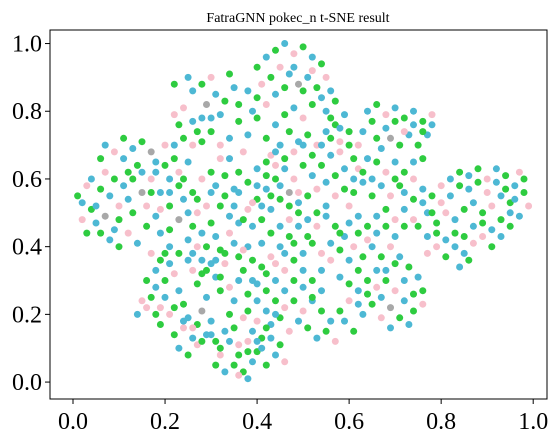  I want to click on y-tick-label: 0.4, so click(27, 248).